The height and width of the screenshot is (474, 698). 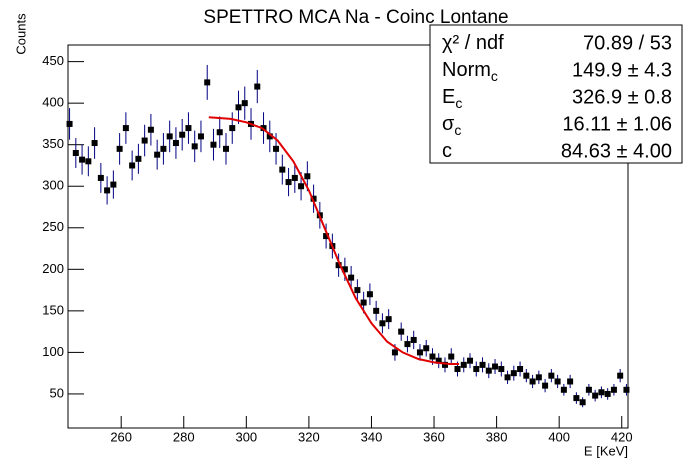 I want to click on x-tick-label: 300, so click(x=246, y=436).